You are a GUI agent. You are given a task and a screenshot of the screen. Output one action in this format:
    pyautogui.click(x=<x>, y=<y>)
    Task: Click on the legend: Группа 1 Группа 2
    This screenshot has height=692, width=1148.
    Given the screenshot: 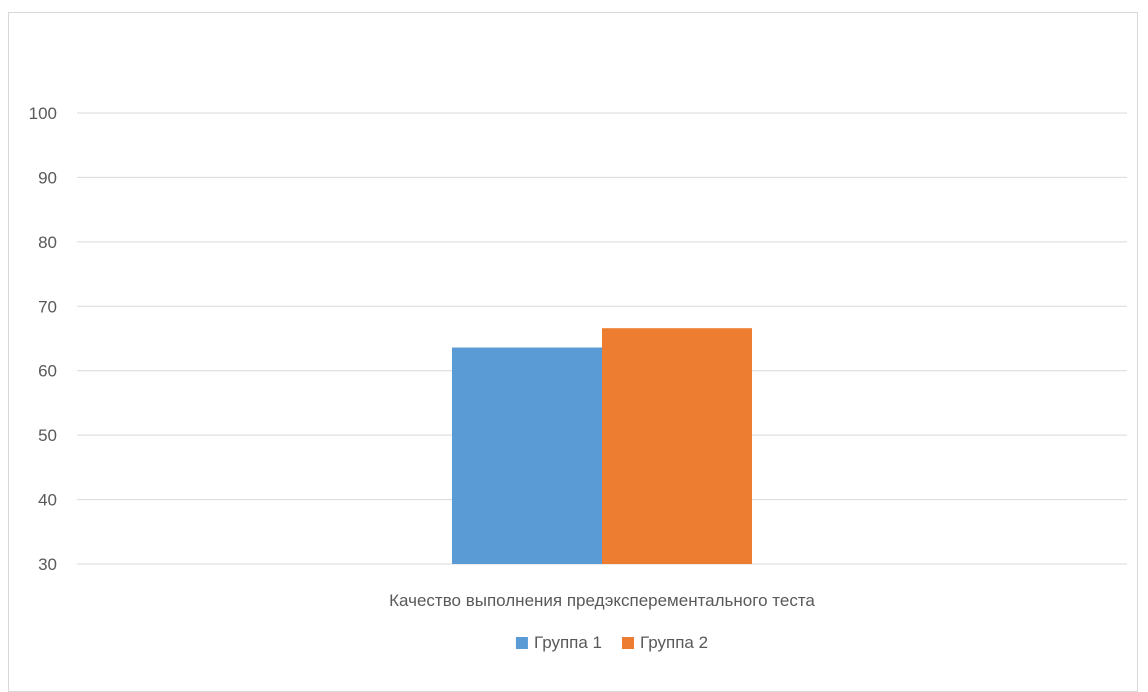 What is the action you would take?
    pyautogui.click(x=611, y=642)
    